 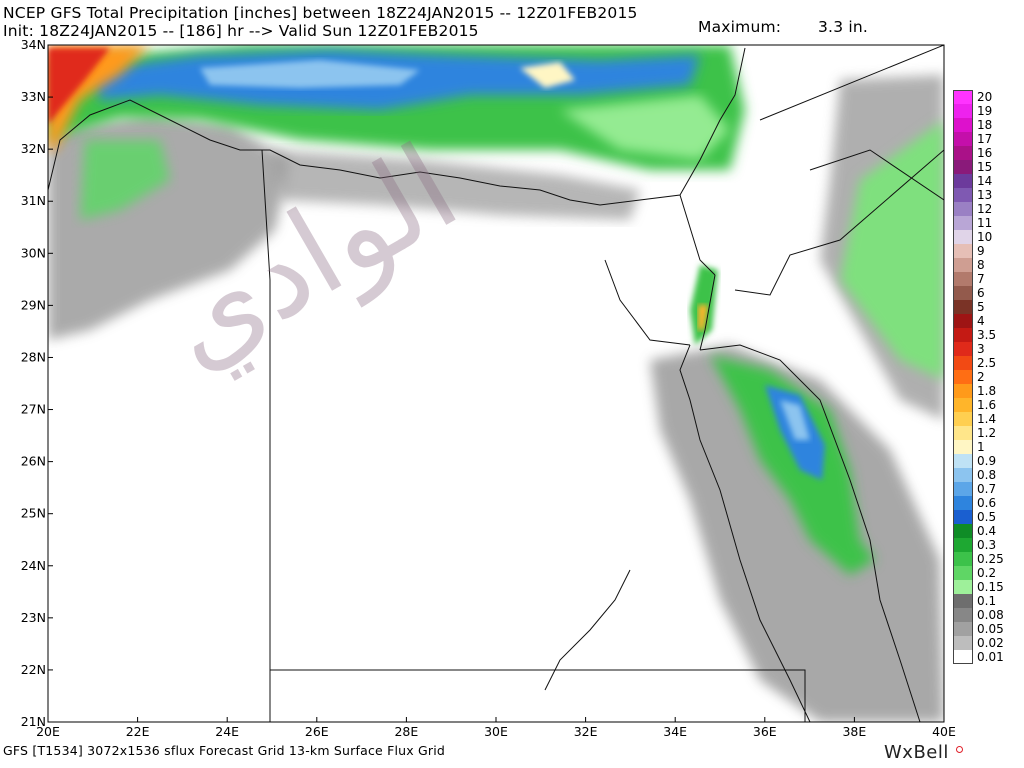 I want to click on lat-tick-label: 27N, so click(x=33, y=409).